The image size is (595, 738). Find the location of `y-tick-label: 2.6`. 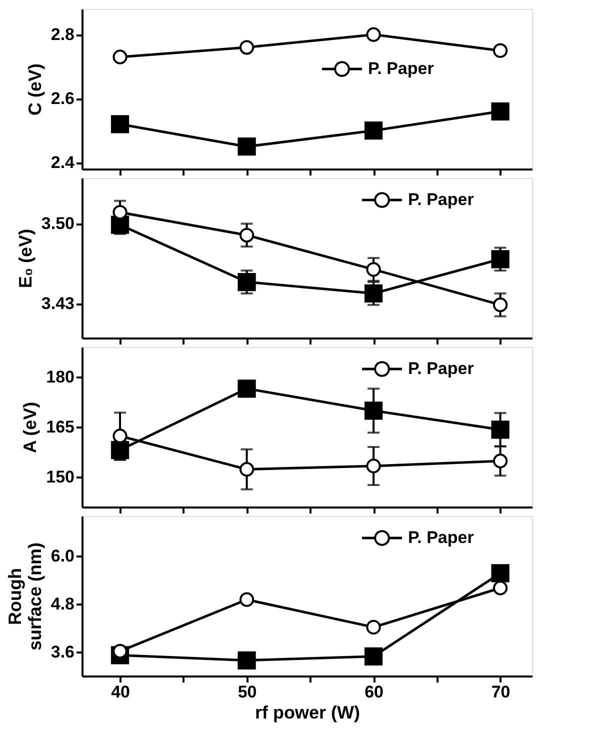

y-tick-label: 2.6 is located at coordinates (62, 98).